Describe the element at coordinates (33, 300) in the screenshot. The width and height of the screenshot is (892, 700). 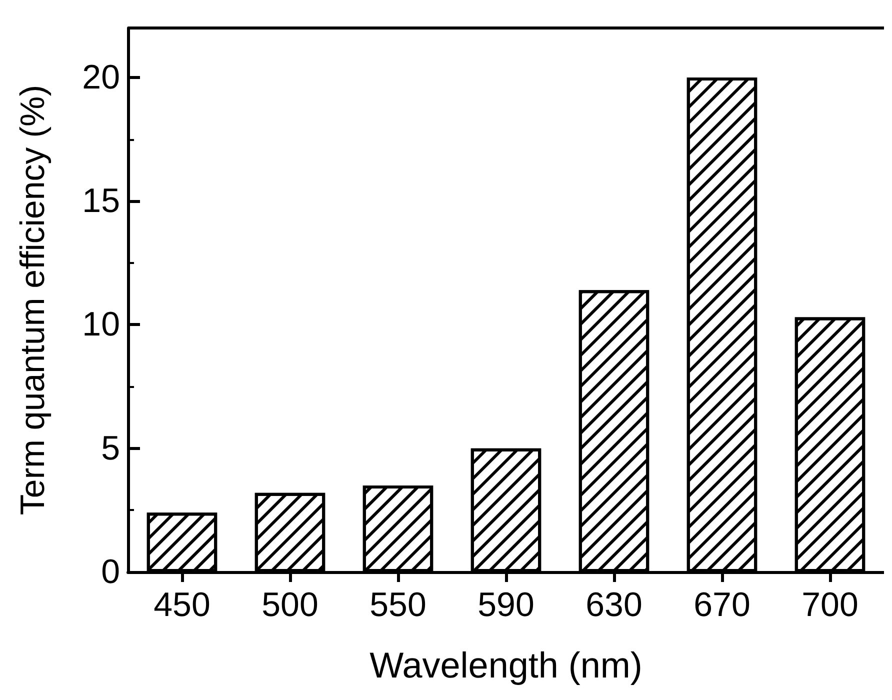
I see `y-axis-title: Term quantum efficiency (%)` at that location.